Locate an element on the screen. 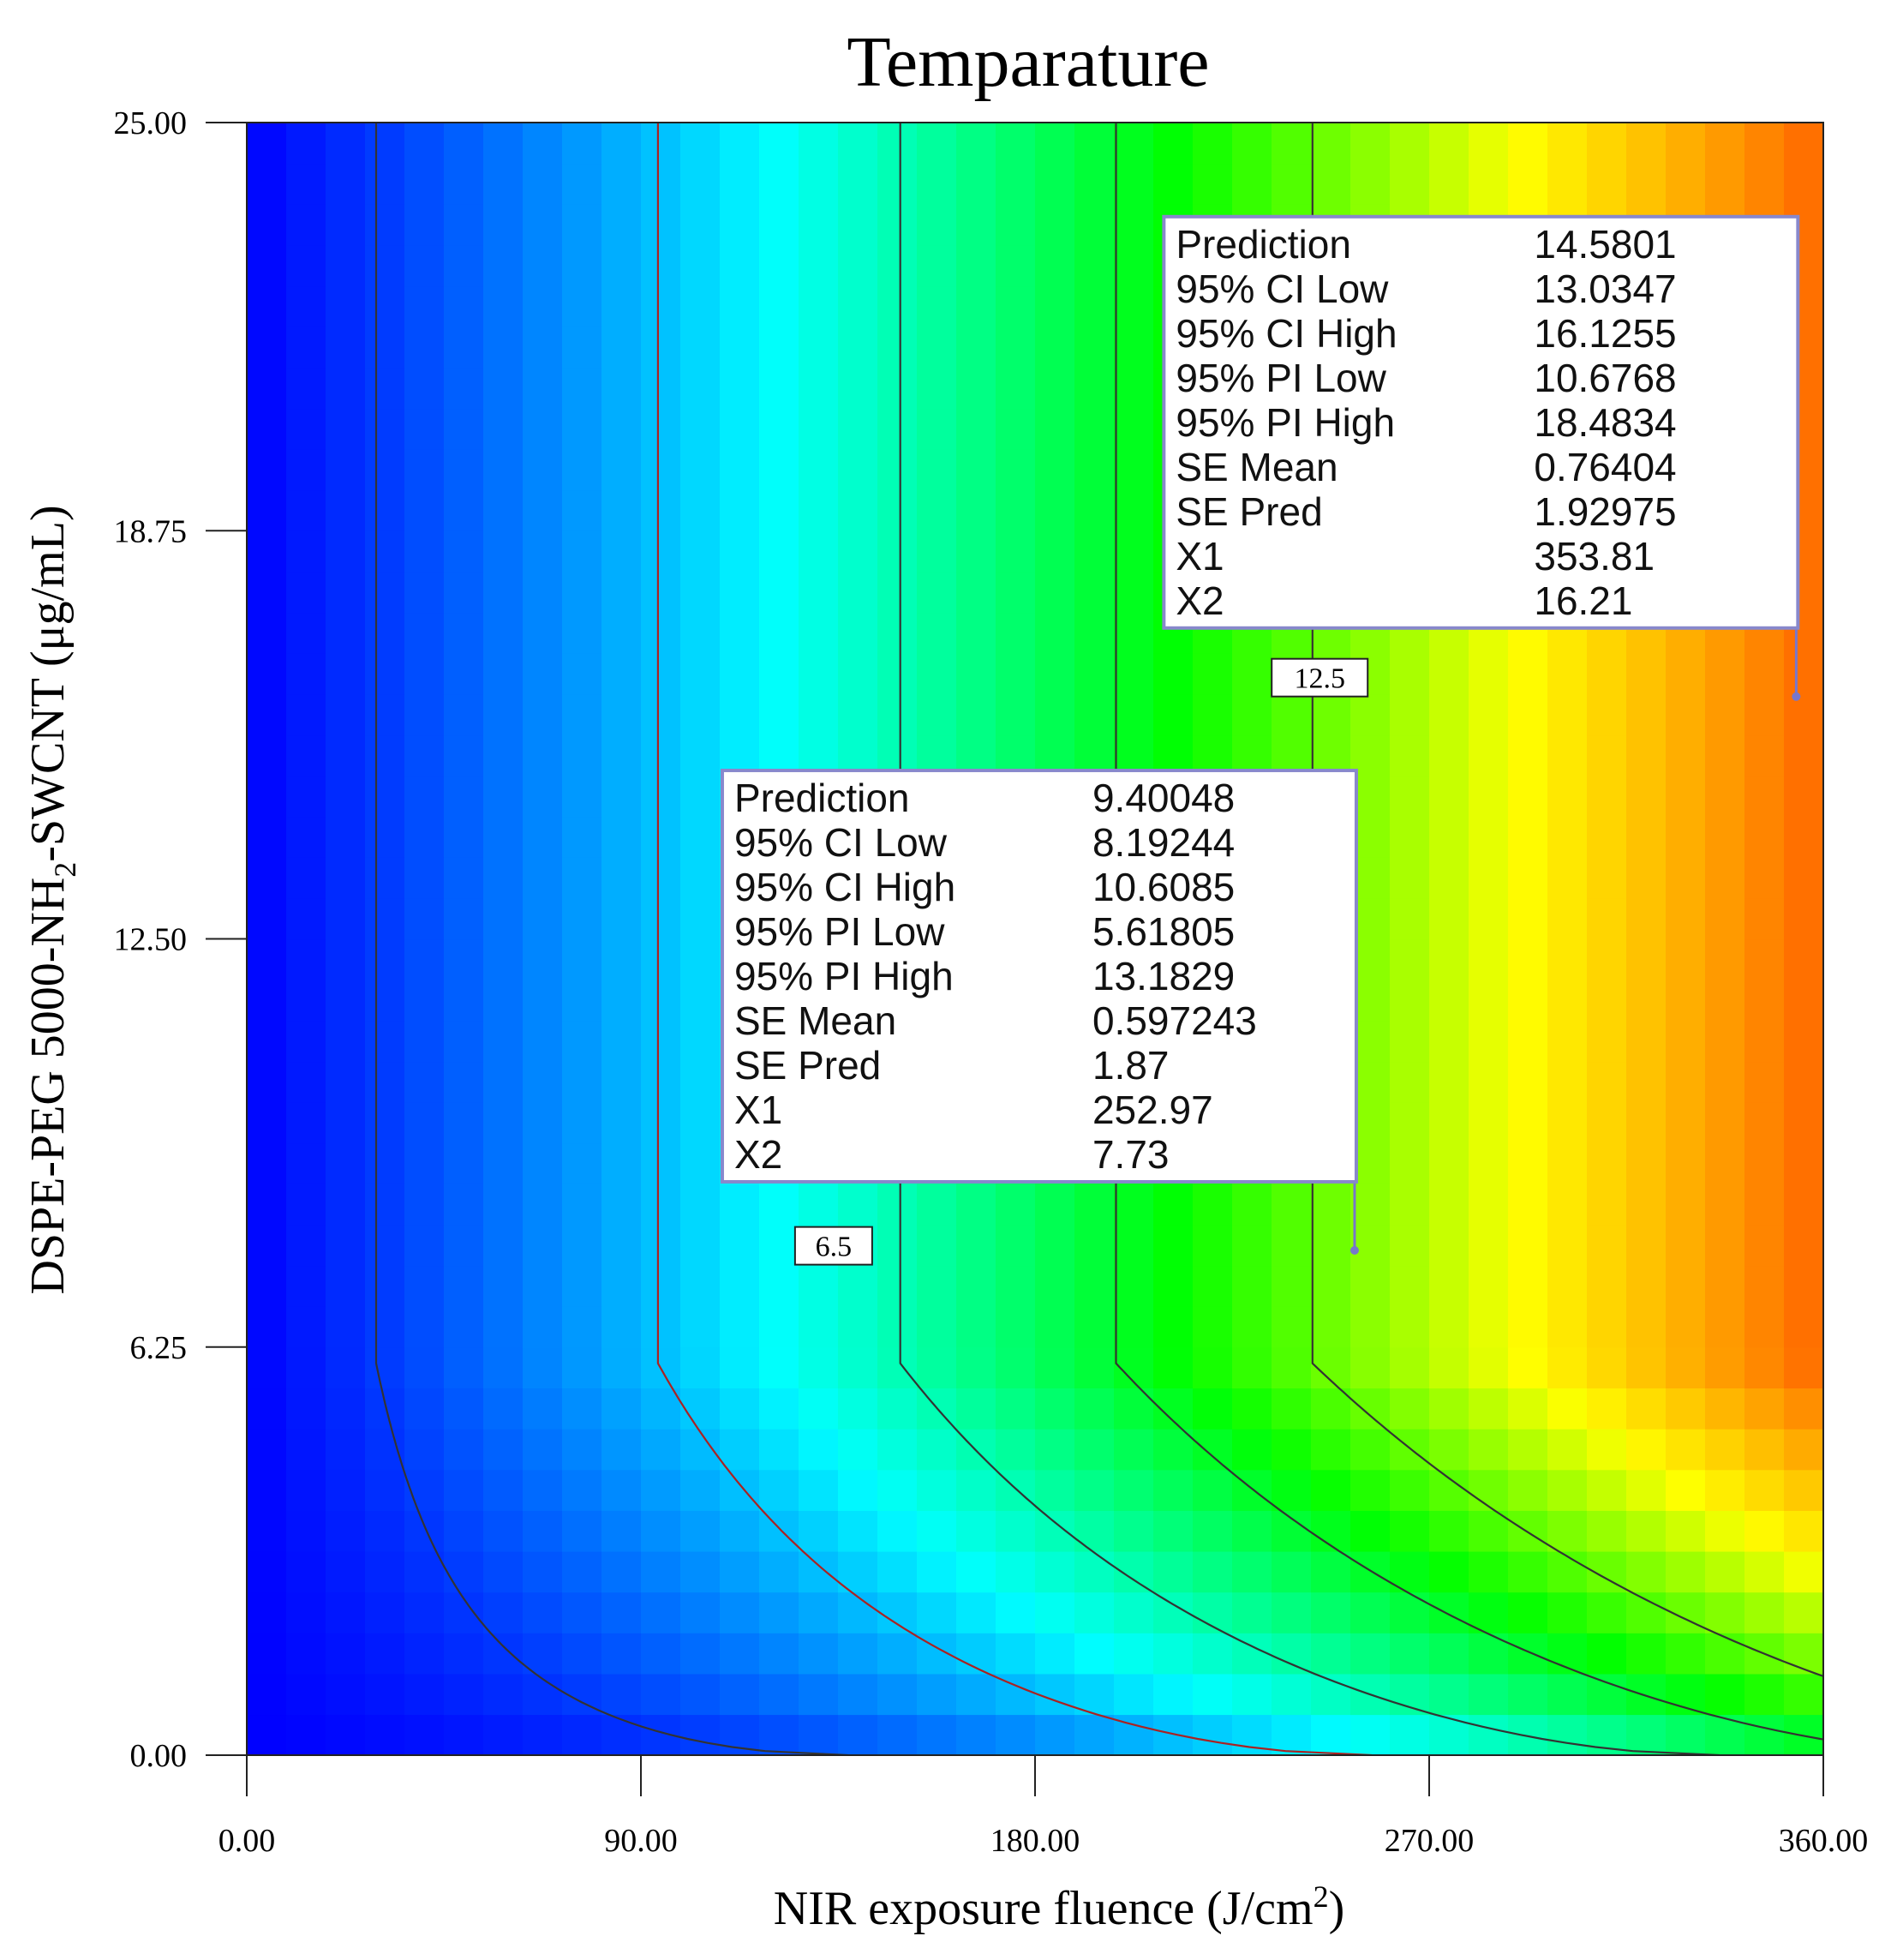  annotation-value: 18.4834 is located at coordinates (1605, 422).